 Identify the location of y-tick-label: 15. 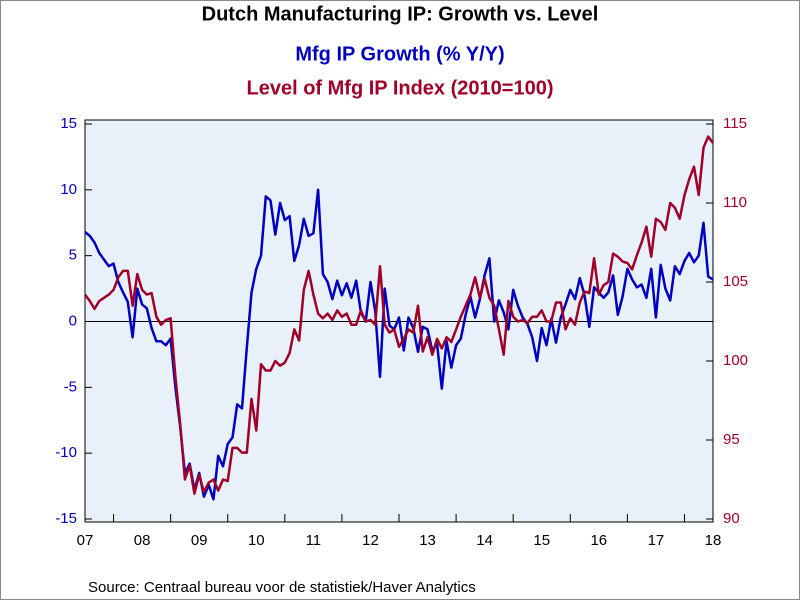
(68, 123).